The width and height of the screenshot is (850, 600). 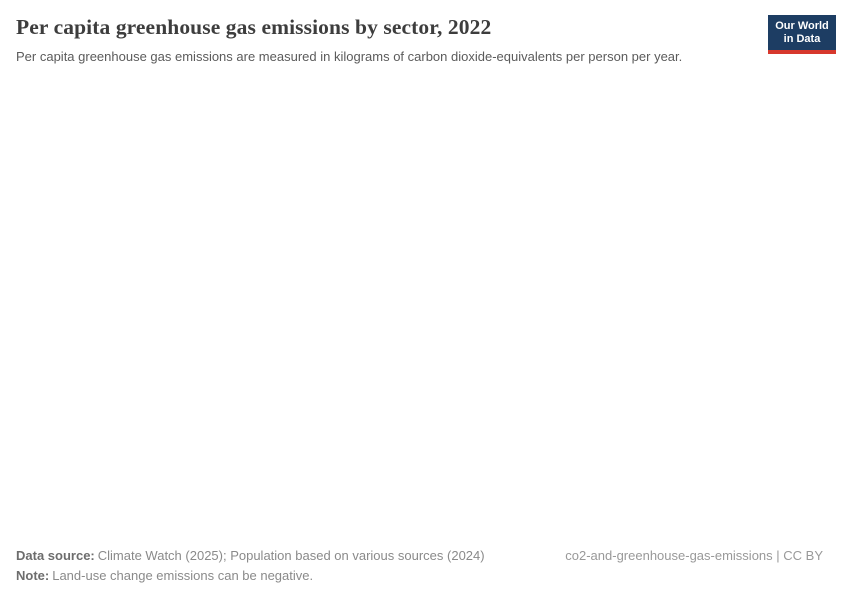 What do you see at coordinates (694, 555) in the screenshot?
I see `footer-attribution: co2-and-greenhouse-gas-emissions | CC BY` at bounding box center [694, 555].